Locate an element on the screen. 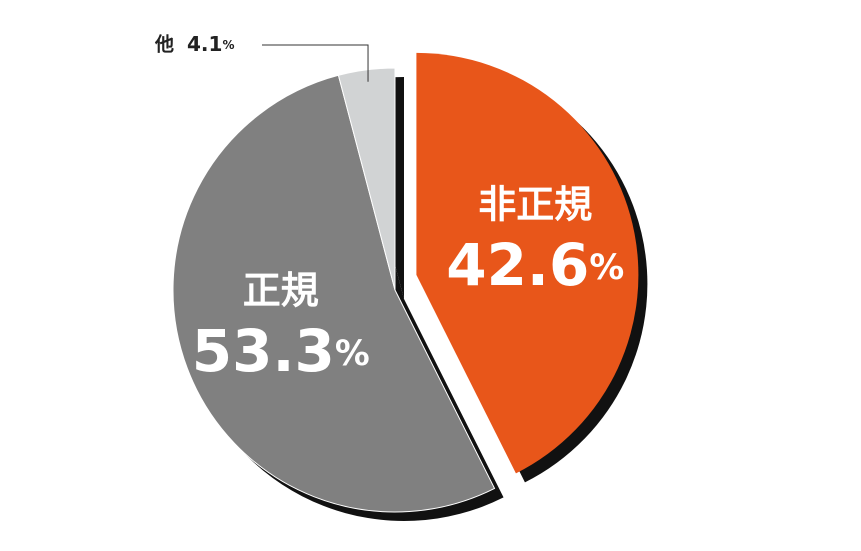 Image resolution: width=861 pixels, height=551 pixels. leader-line is located at coordinates (315, 63).